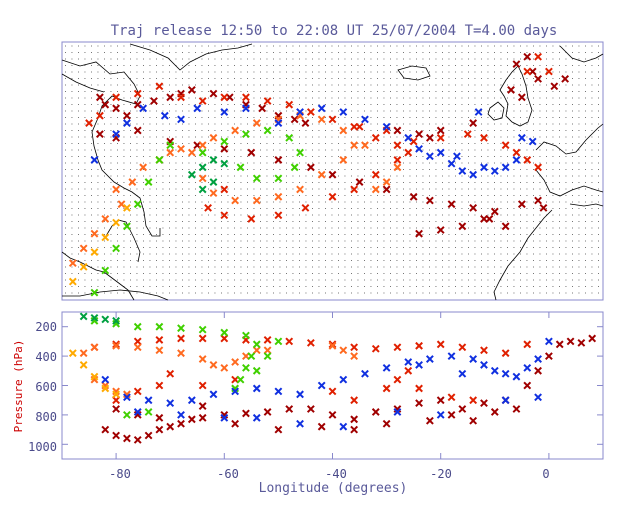  I want to click on north-america-coast, so click(111, 148).